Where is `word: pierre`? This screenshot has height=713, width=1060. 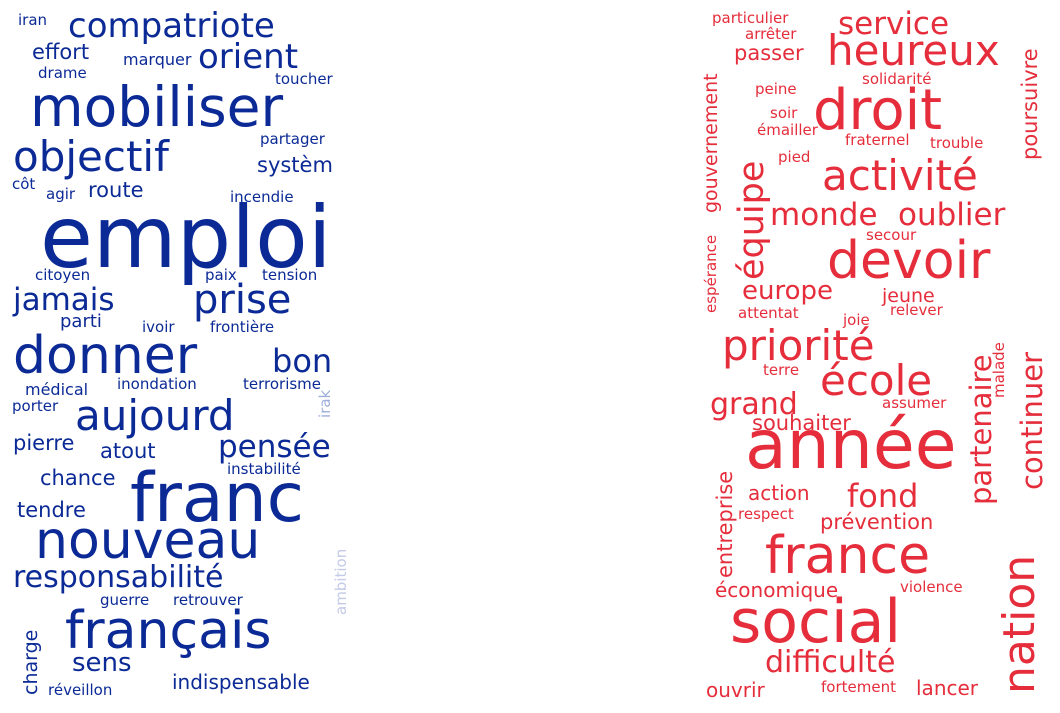
word: pierre is located at coordinates (44, 443).